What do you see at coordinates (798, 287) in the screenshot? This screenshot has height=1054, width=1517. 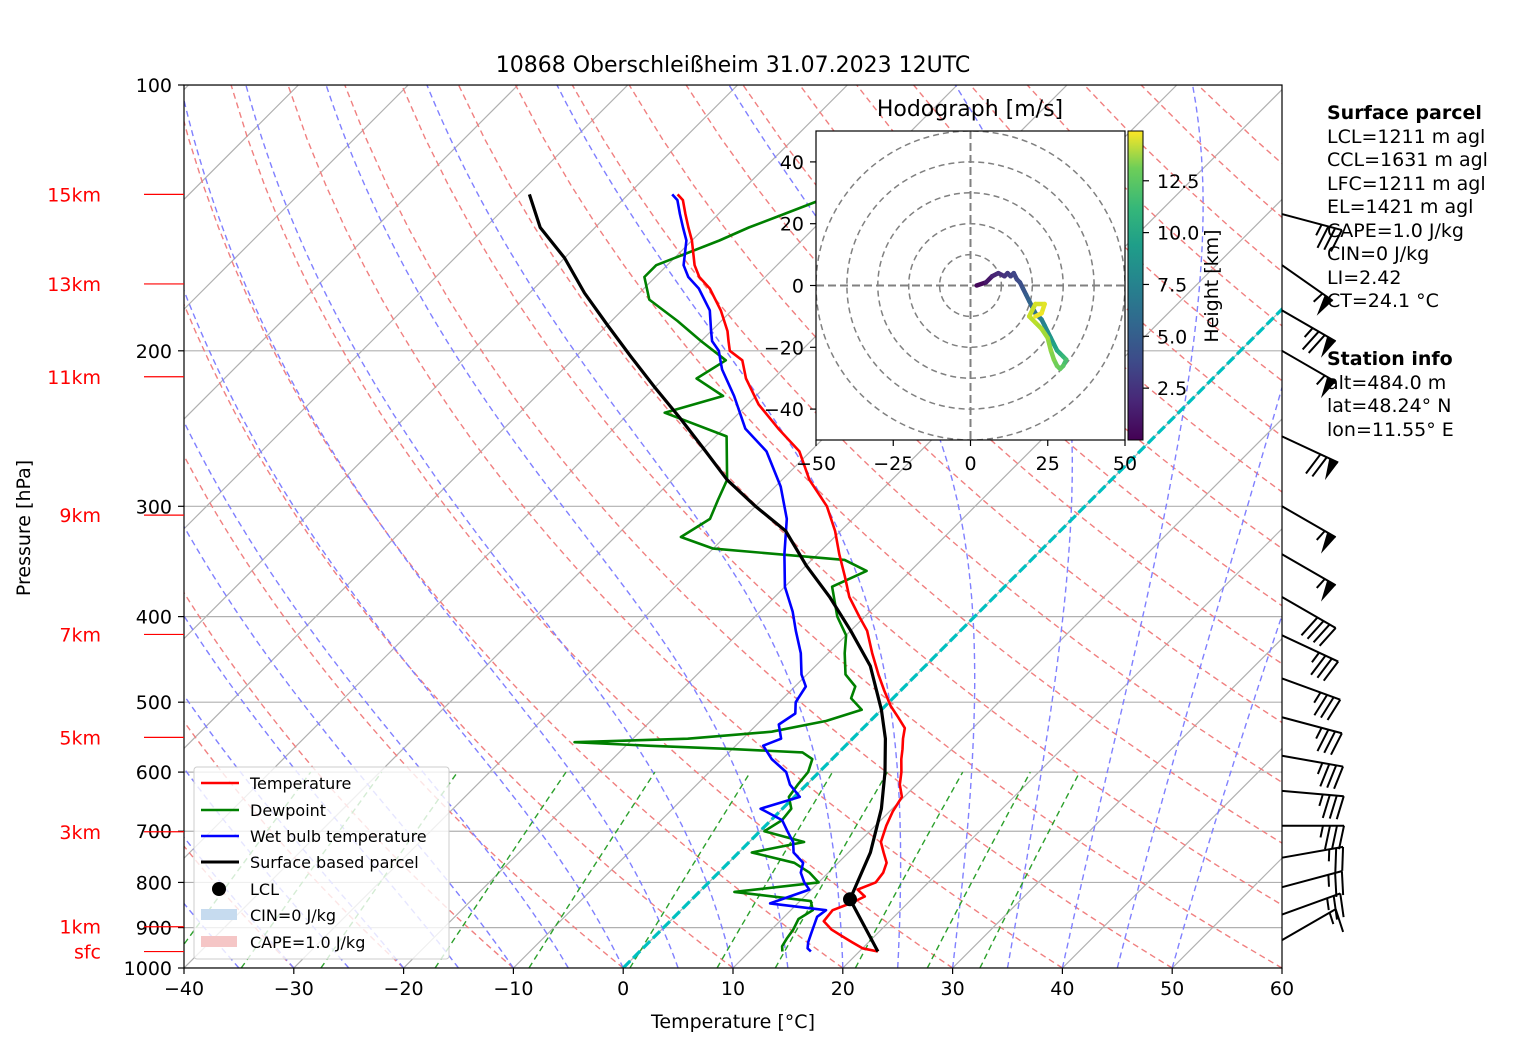 I see `hodograph-y-tick-label: 0` at bounding box center [798, 287].